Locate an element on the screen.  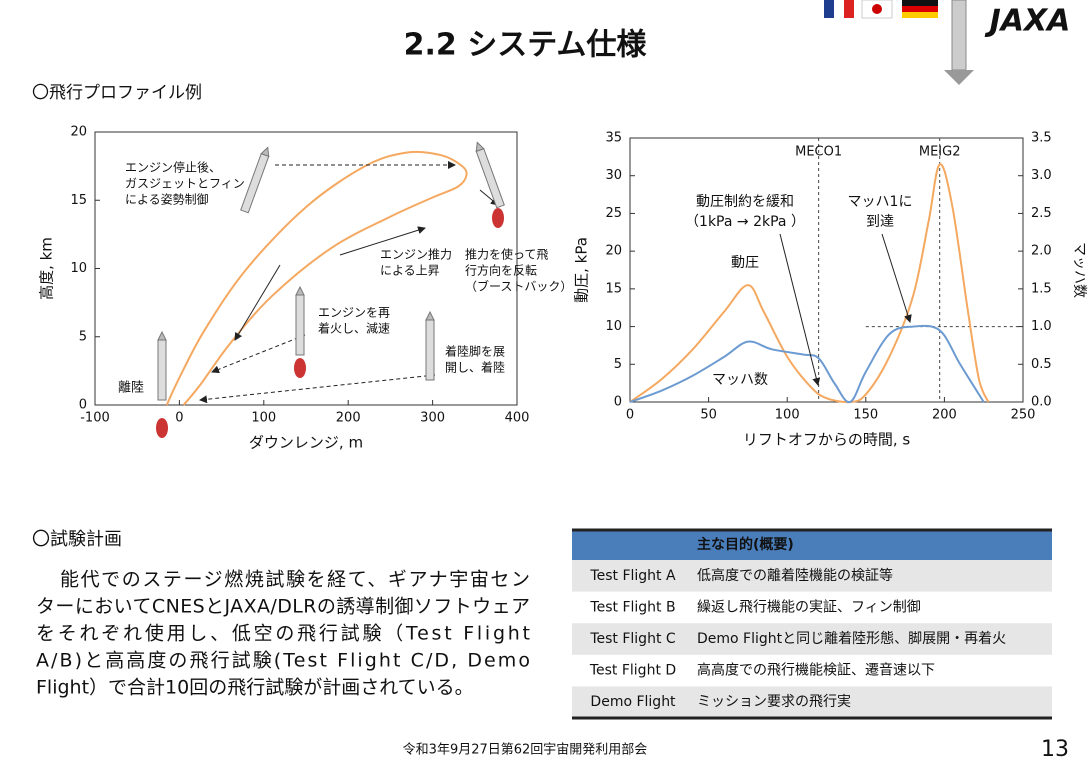
table-cell: Demo Flight is located at coordinates (633, 702).